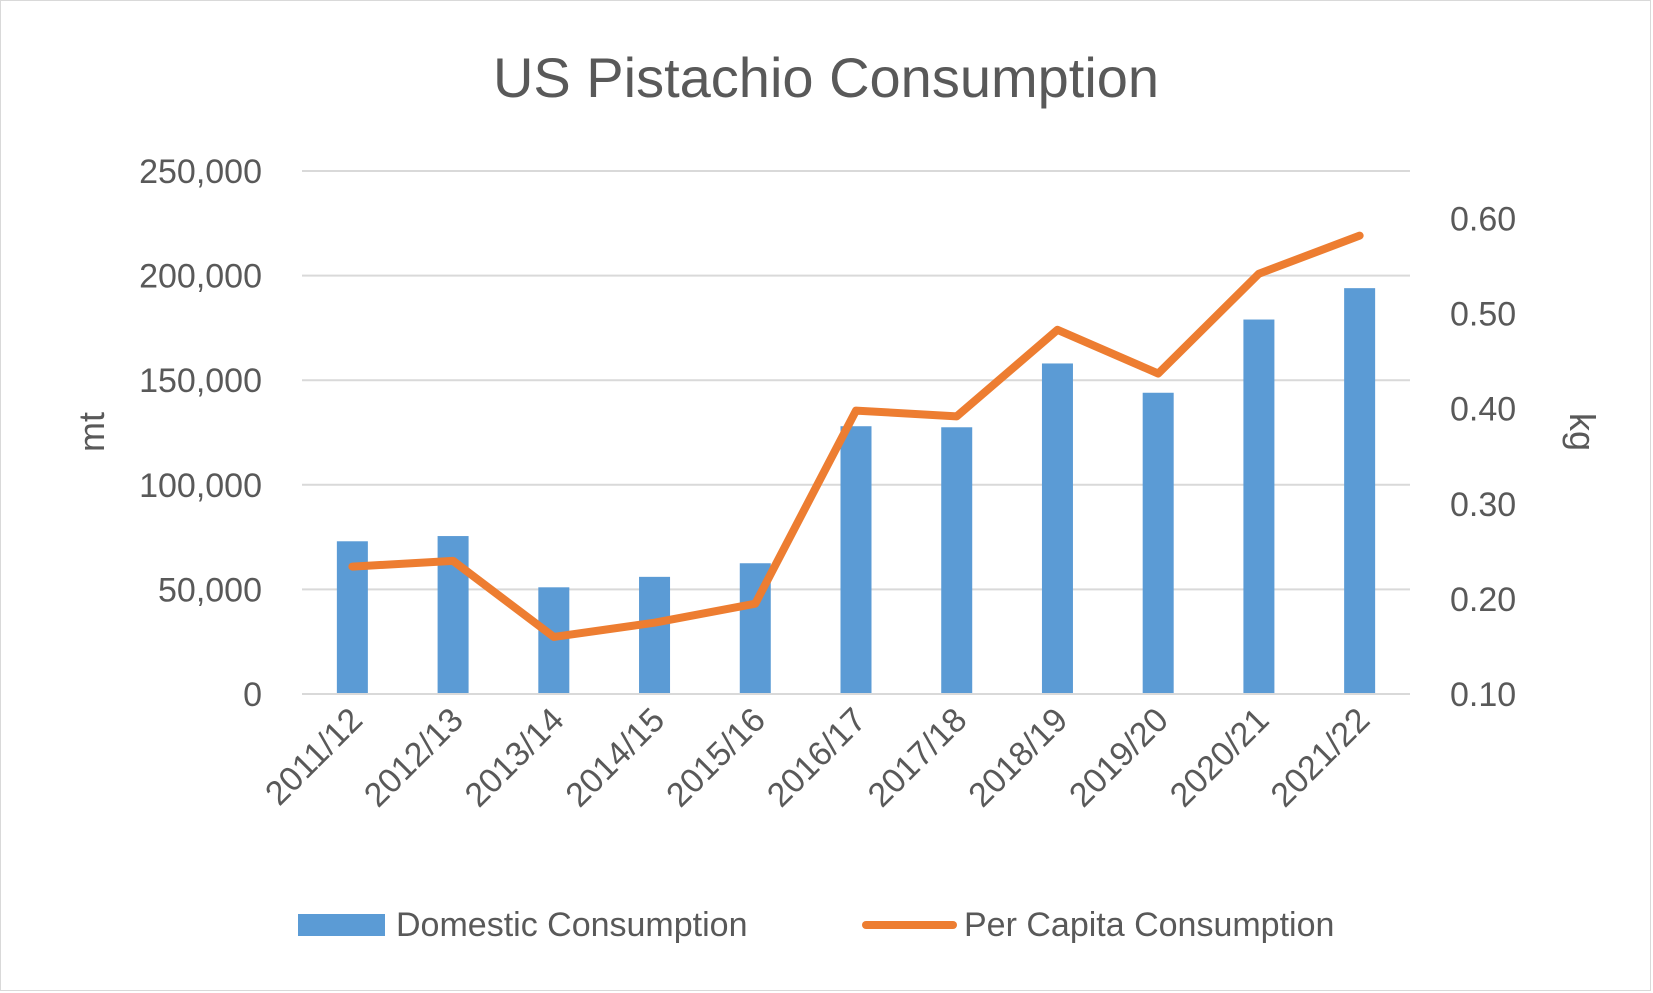 This screenshot has height=993, width=1653. Describe the element at coordinates (91, 432) in the screenshot. I see `y-axis-left-title: mt` at that location.